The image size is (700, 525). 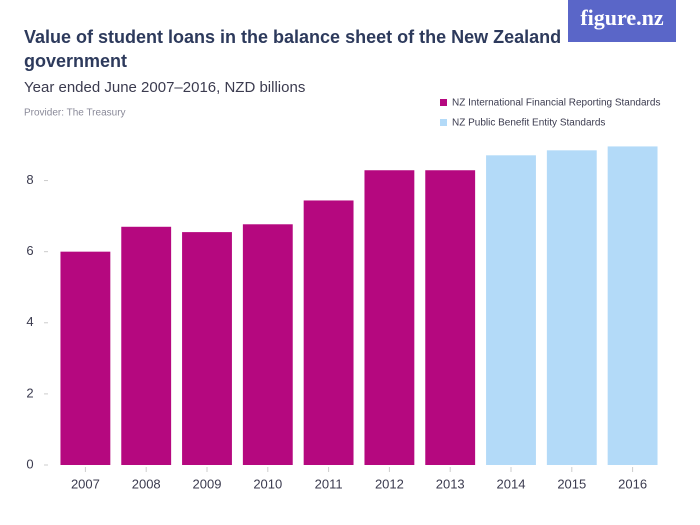 What do you see at coordinates (528, 123) in the screenshot?
I see `legend-label: NZ Public Benefit Entity Standards` at bounding box center [528, 123].